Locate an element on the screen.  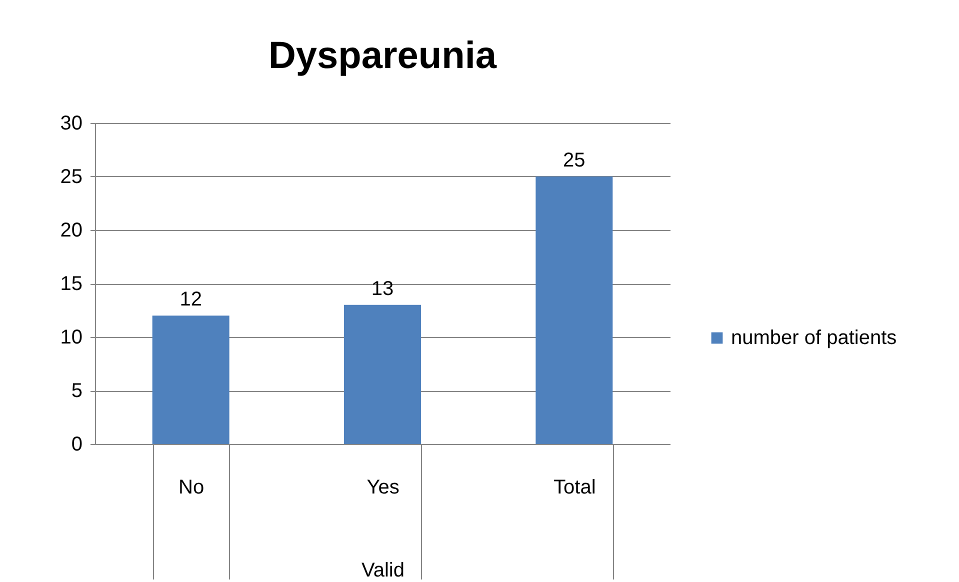
x-axis-title: Valid is located at coordinates (383, 571).